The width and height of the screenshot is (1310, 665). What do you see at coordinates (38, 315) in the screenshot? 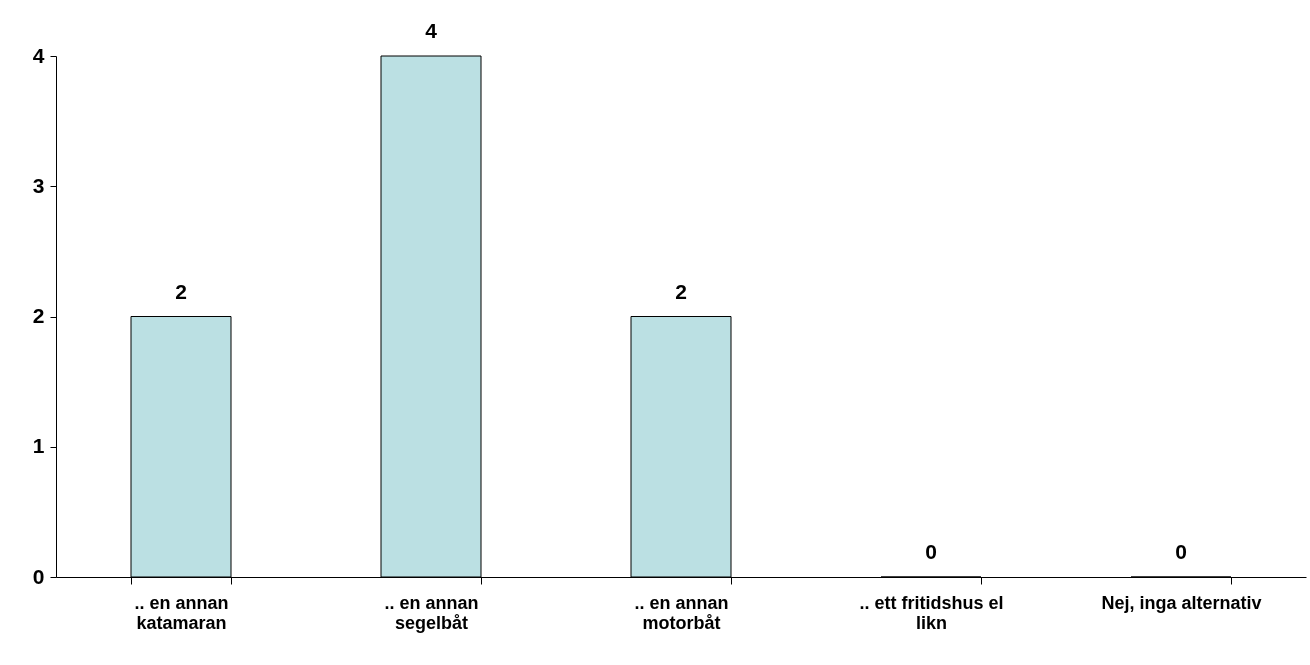
I see `y-tick-label: 2` at bounding box center [38, 315].